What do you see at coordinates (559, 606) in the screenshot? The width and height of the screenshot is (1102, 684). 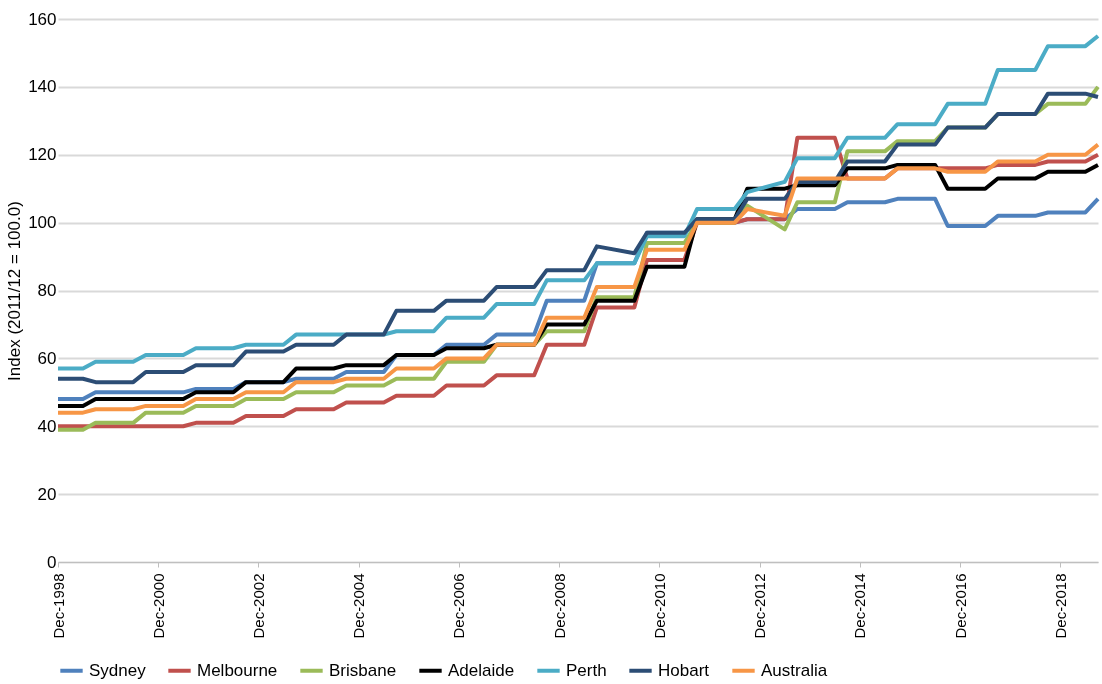 I see `x-tick-label: Dec-2008` at bounding box center [559, 606].